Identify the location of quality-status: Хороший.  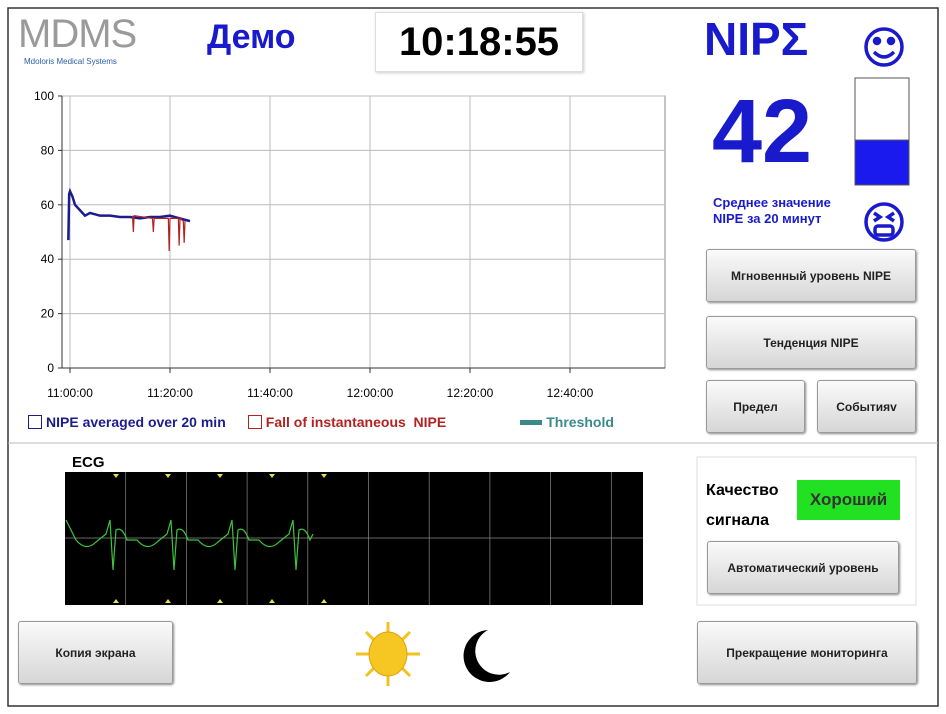
(848, 499).